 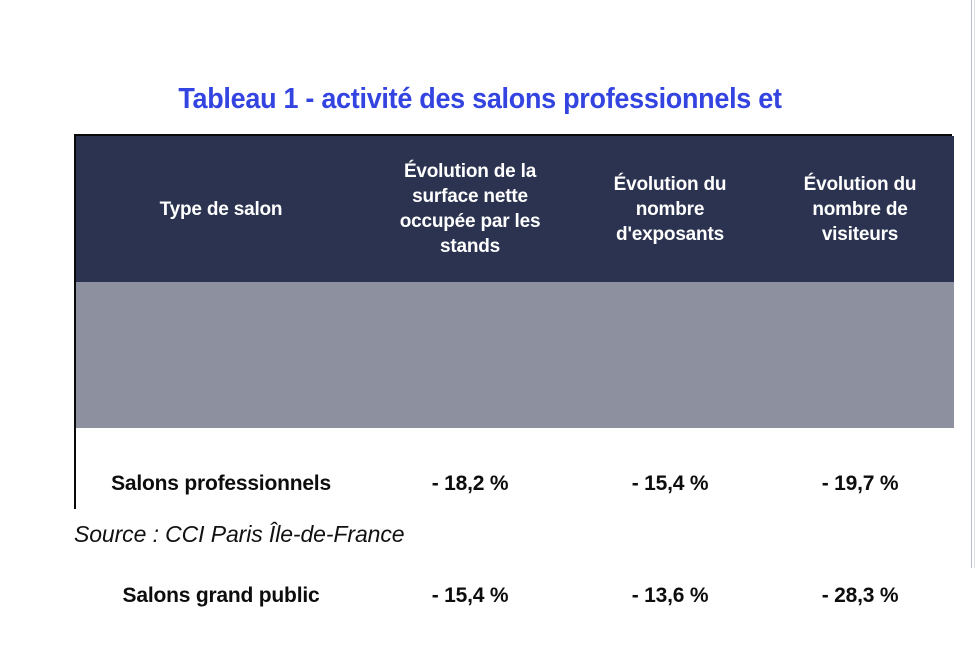 What do you see at coordinates (670, 596) in the screenshot?
I see `cell-grandpublic-exposants: - 13,6 %` at bounding box center [670, 596].